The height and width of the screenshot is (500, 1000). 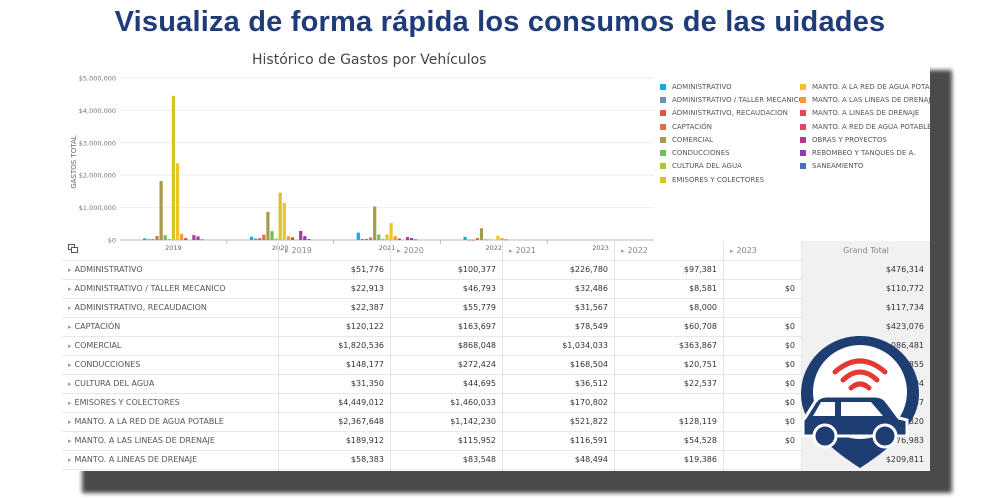 I want to click on column-header-grand-total: Grand Total, so click(x=866, y=250).